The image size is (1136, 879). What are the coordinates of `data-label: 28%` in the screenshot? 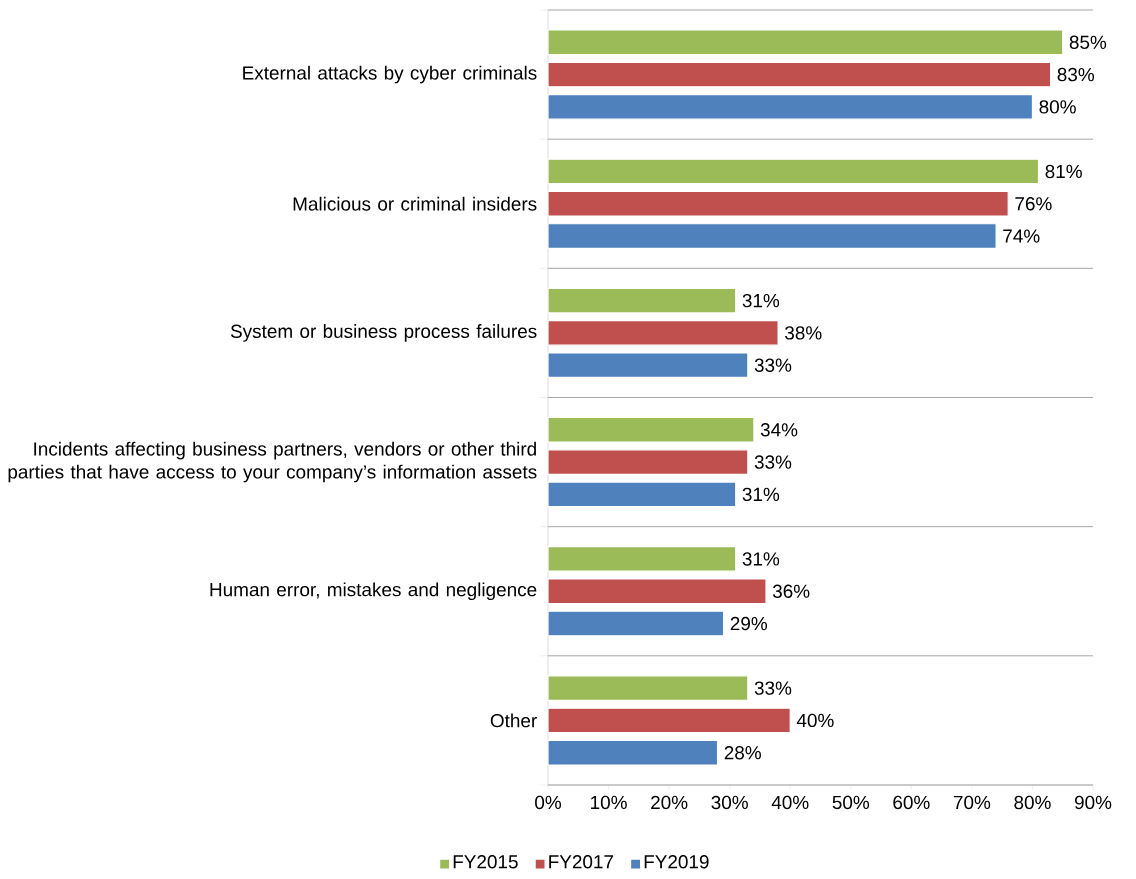 It's located at (742, 753).